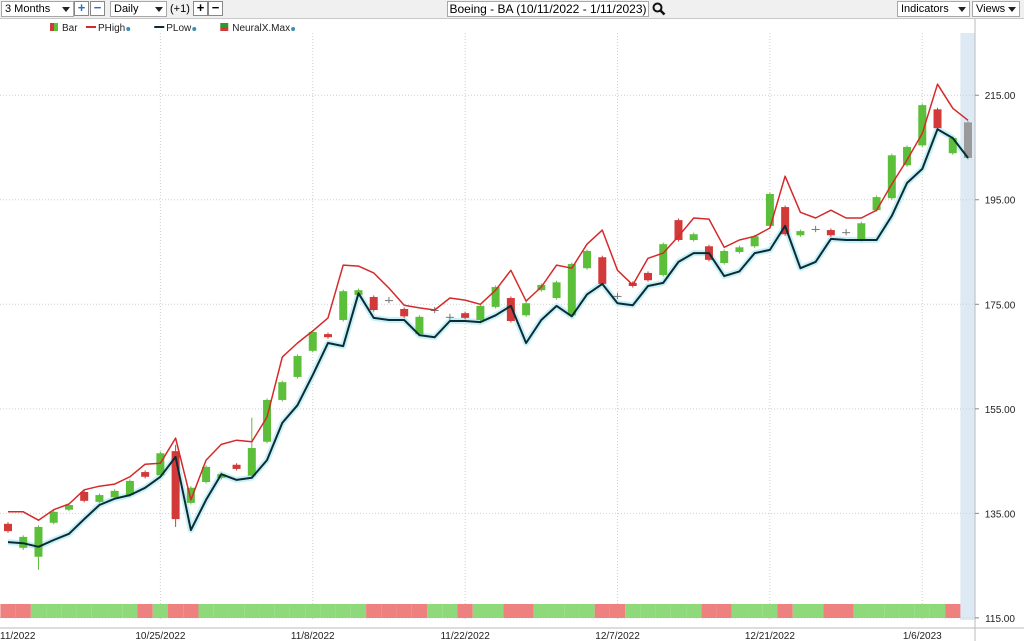  Describe the element at coordinates (97, 8) in the screenshot. I see `zoom-out: −` at that location.